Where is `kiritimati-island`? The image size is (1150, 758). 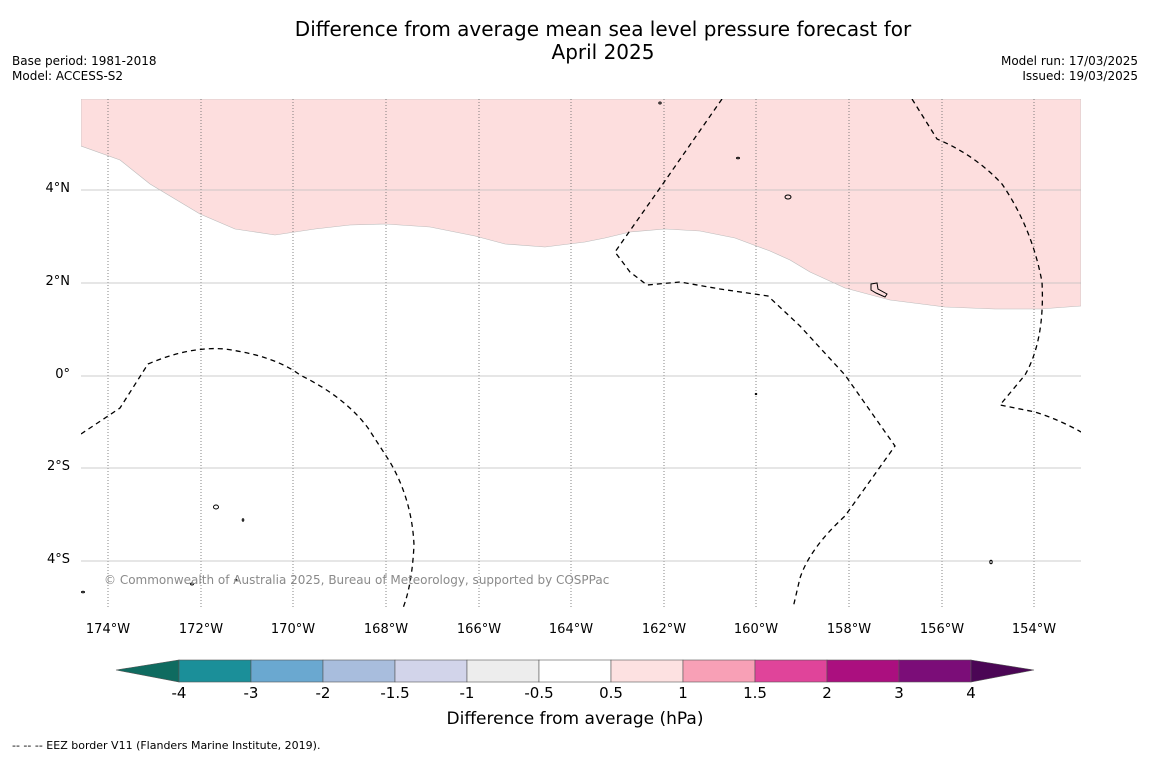 kiritimati-island is located at coordinates (879, 290).